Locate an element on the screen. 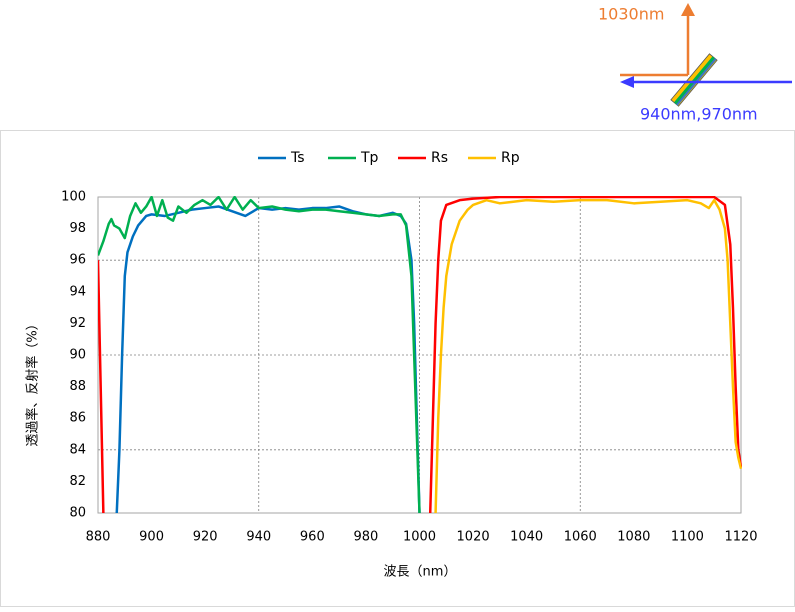 Image resolution: width=795 pixels, height=612 pixels. x-tick-label: 1000 is located at coordinates (419, 537).